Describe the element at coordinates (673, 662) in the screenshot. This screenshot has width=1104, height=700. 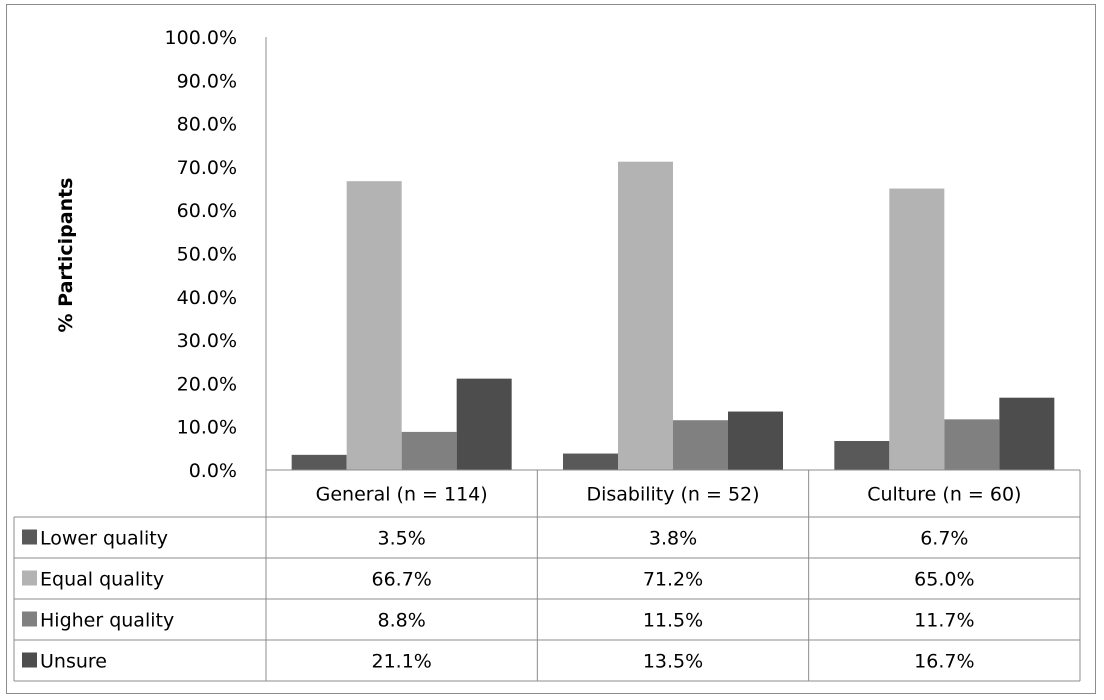
I see `table-value: 13.5%` at that location.